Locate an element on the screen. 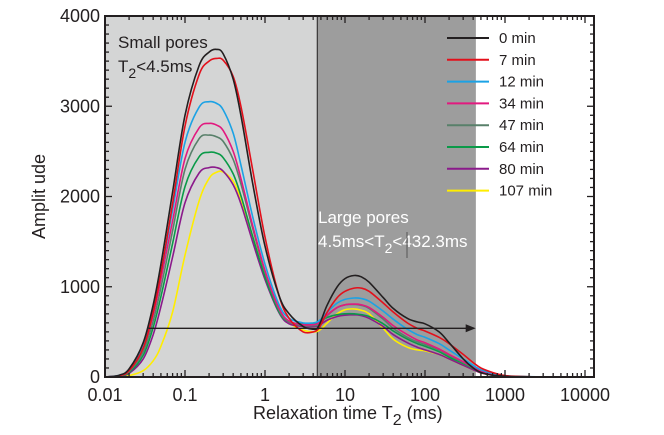 This screenshot has height=435, width=664. large-pores-range-post: <432.3ms is located at coordinates (429, 241).